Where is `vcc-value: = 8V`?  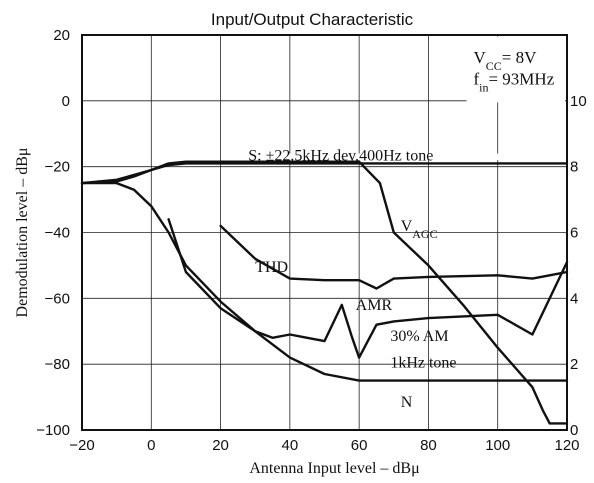
vcc-value: = 8V is located at coordinates (519, 57).